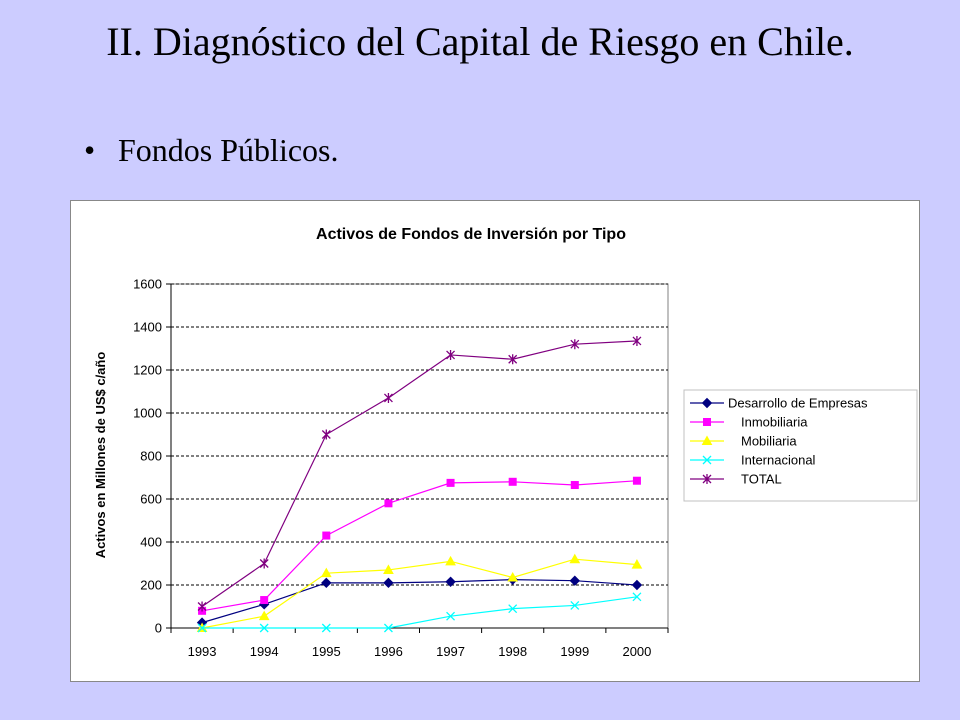  Describe the element at coordinates (326, 651) in the screenshot. I see `x-tick-label: 1995` at that location.